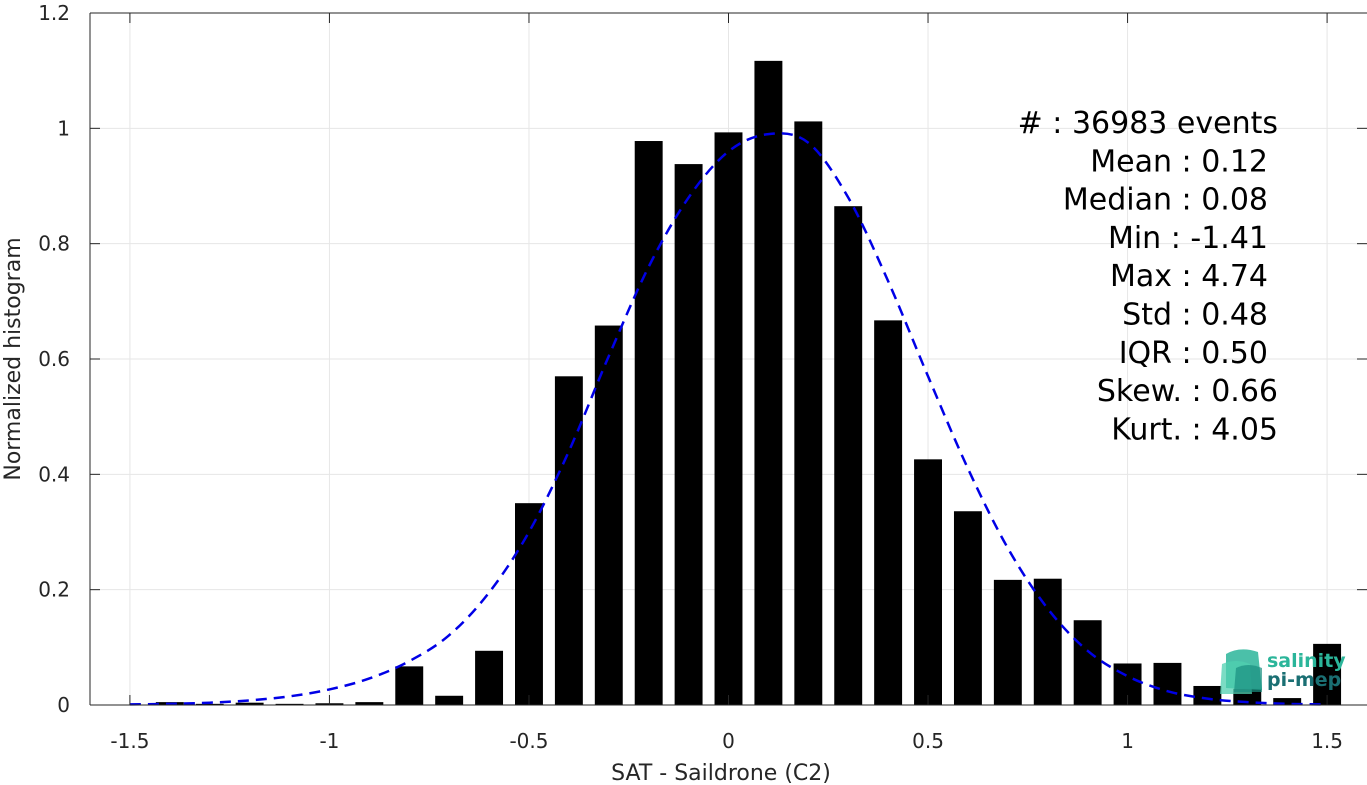  I want to click on x-tick-label: 0, so click(728, 741).